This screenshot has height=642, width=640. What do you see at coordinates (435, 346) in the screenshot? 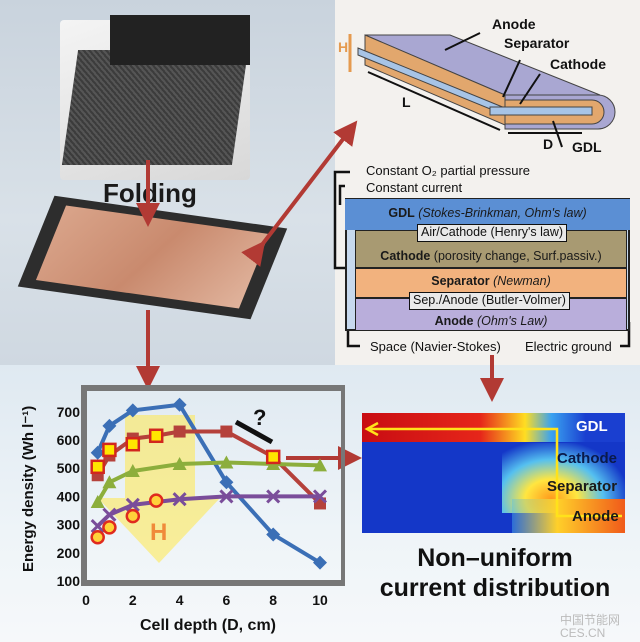
I see `bc-space: Space (Navier-Stokes)` at bounding box center [435, 346].